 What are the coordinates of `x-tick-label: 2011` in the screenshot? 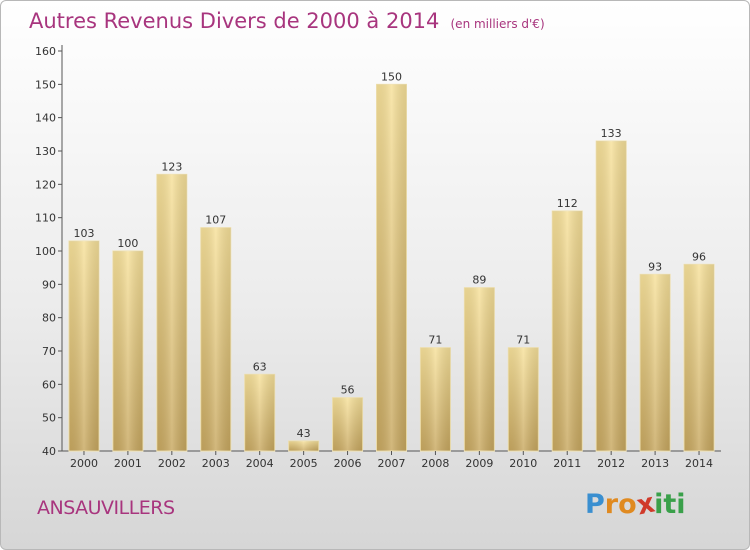 It's located at (567, 463).